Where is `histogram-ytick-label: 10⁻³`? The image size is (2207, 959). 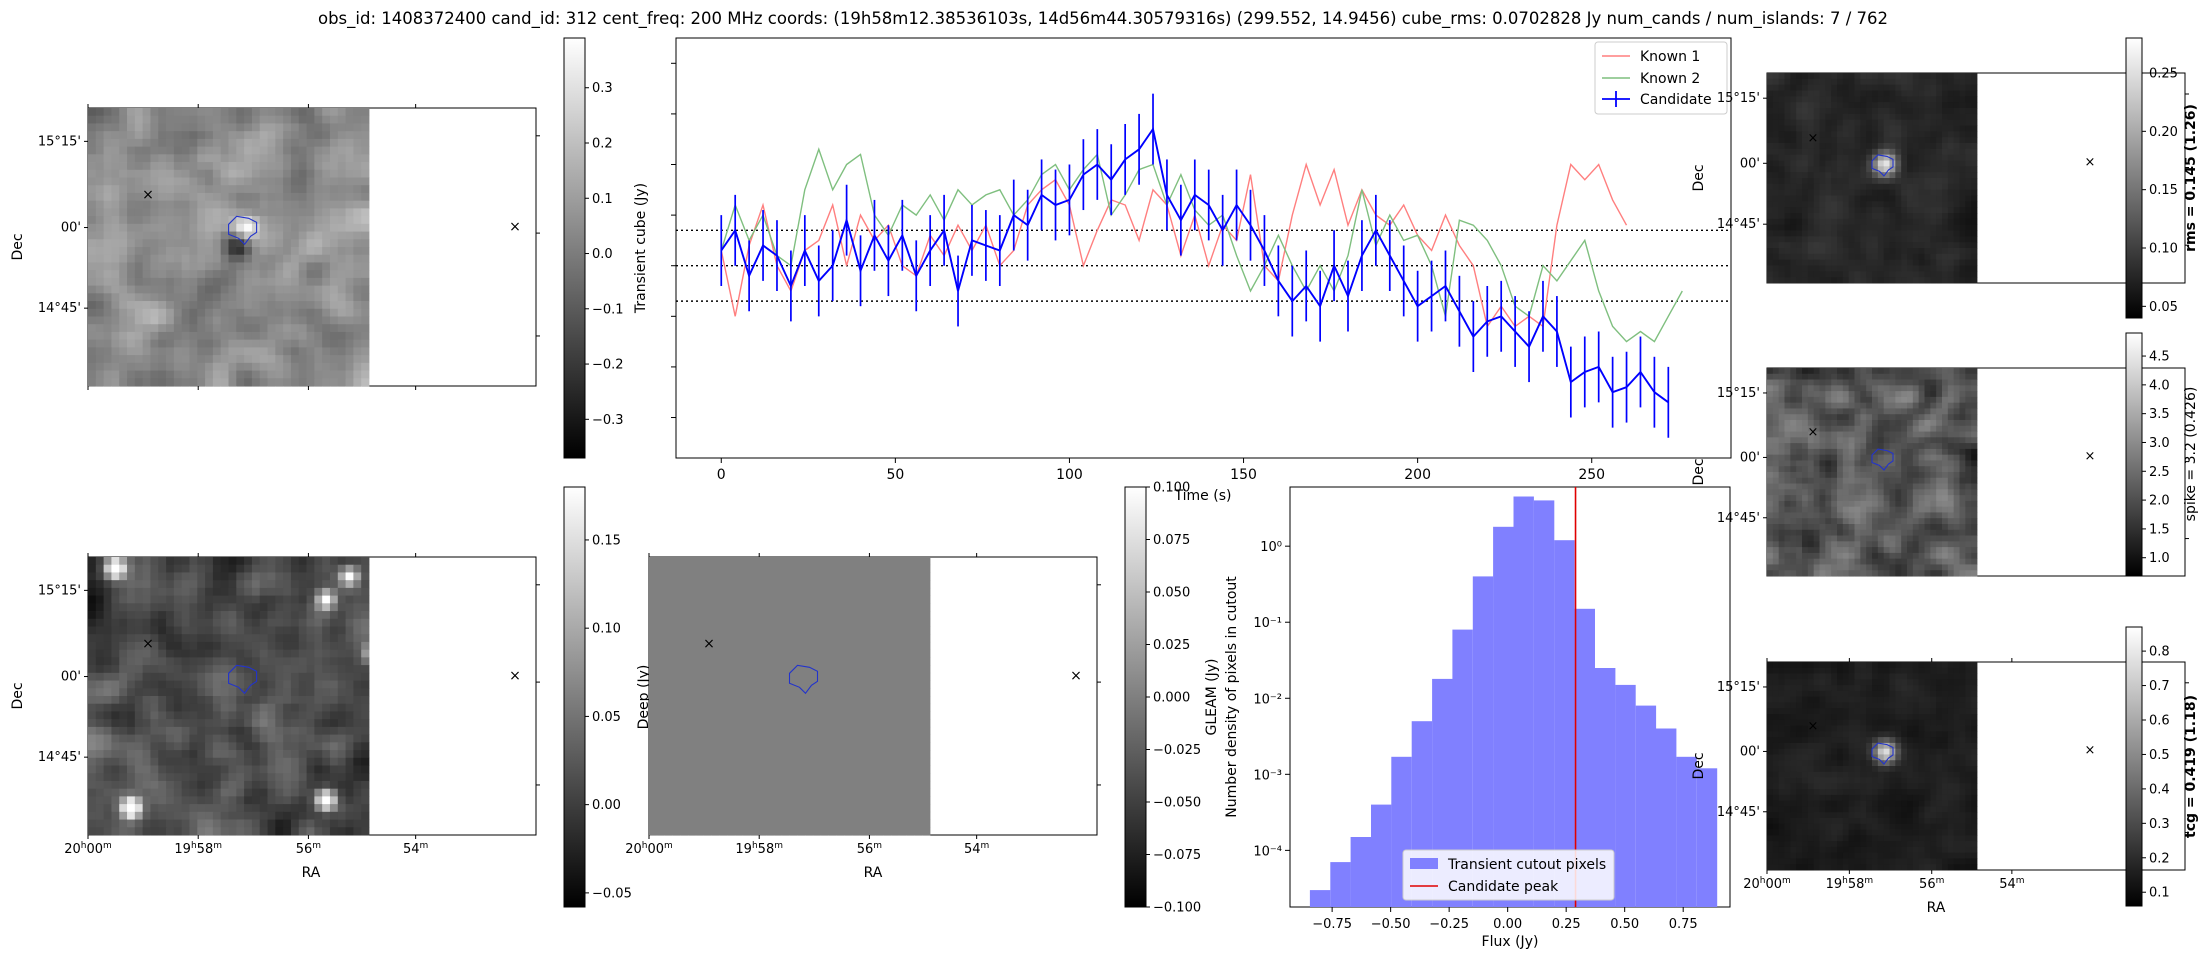 histogram-ytick-label: 10⁻³ is located at coordinates (1267, 775).